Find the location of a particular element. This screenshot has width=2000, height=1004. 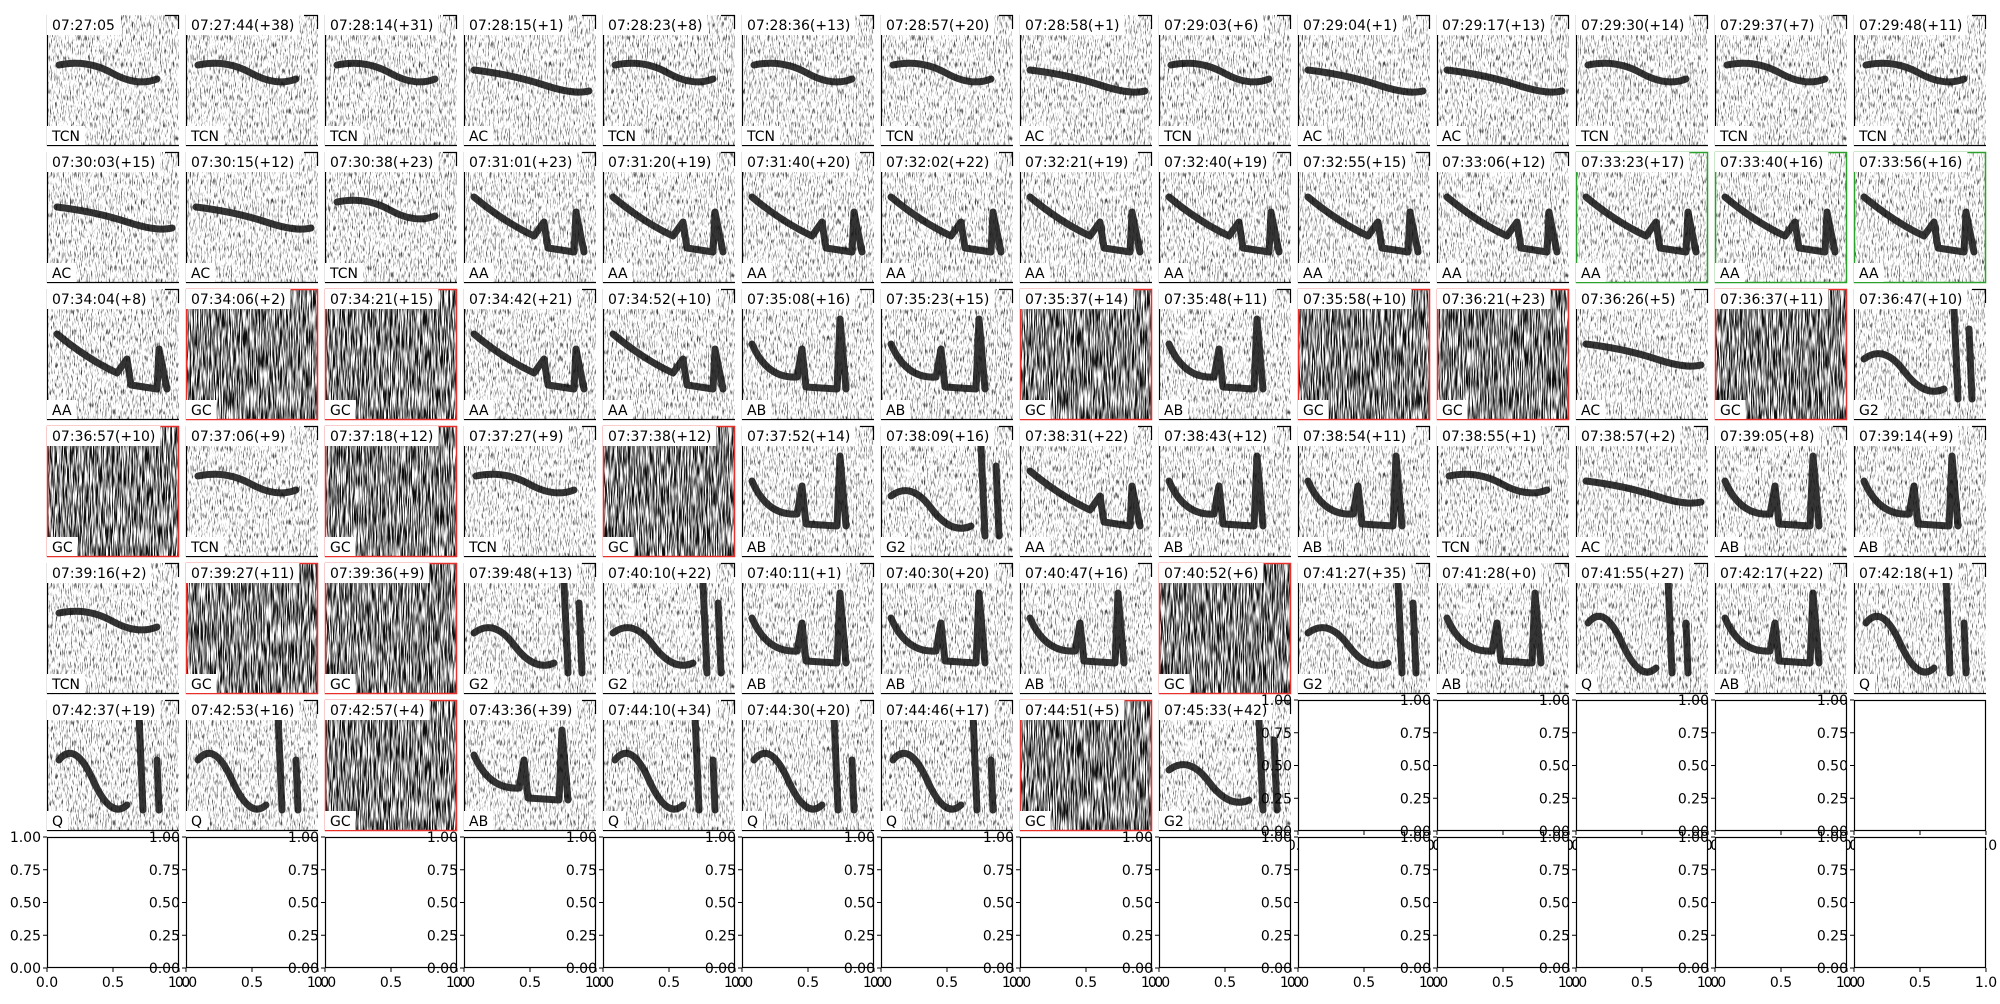

time-label: 07:35:48(+11) is located at coordinates (1215, 300).